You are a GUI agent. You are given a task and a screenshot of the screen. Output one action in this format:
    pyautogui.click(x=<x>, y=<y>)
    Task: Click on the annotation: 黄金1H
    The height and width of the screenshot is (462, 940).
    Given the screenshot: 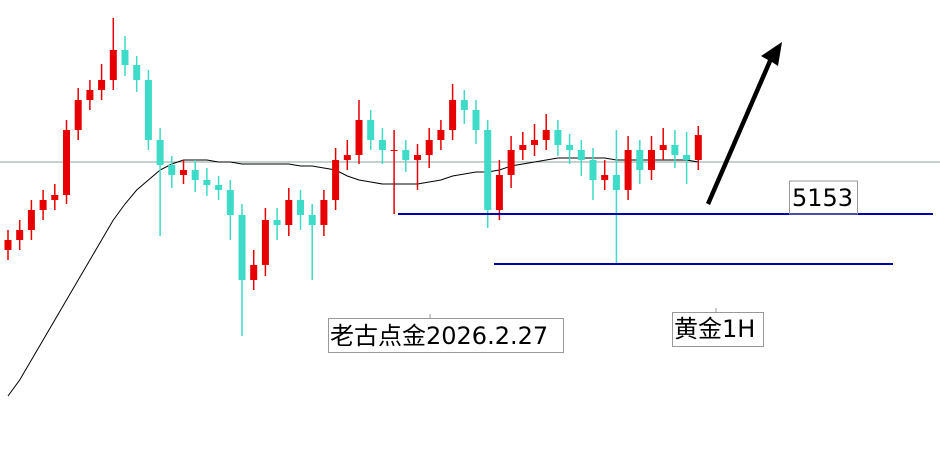 What is the action you would take?
    pyautogui.click(x=714, y=329)
    